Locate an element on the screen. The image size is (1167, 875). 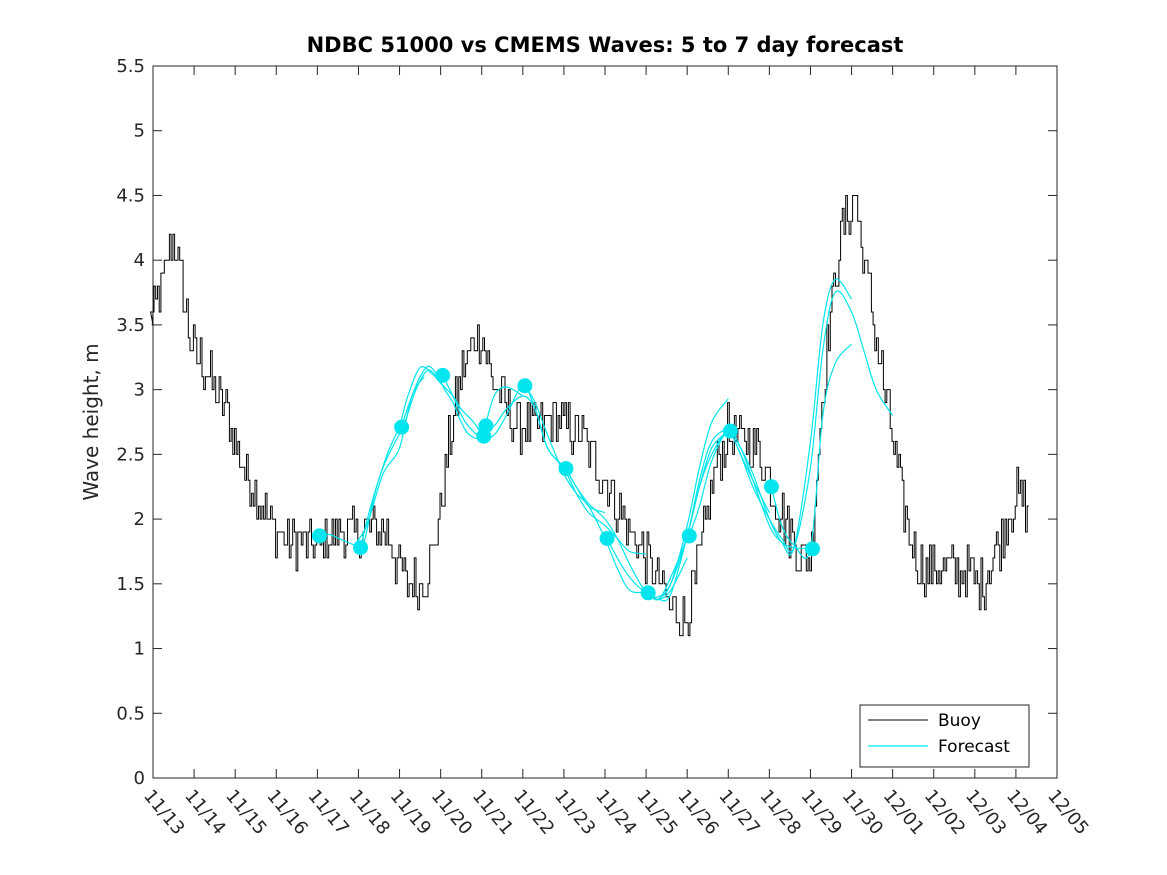
y-tick-label: 0 is located at coordinates (139, 778).